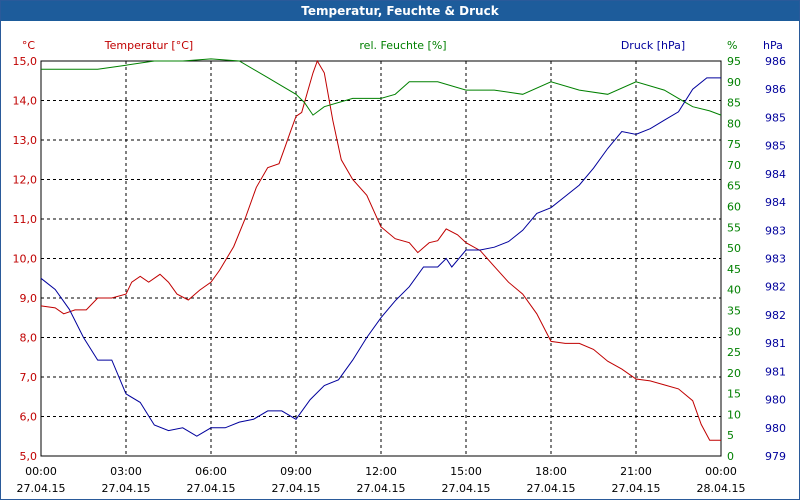 The width and height of the screenshot is (800, 500). What do you see at coordinates (734, 61) in the screenshot?
I see `humidity-tick-label: 95` at bounding box center [734, 61].